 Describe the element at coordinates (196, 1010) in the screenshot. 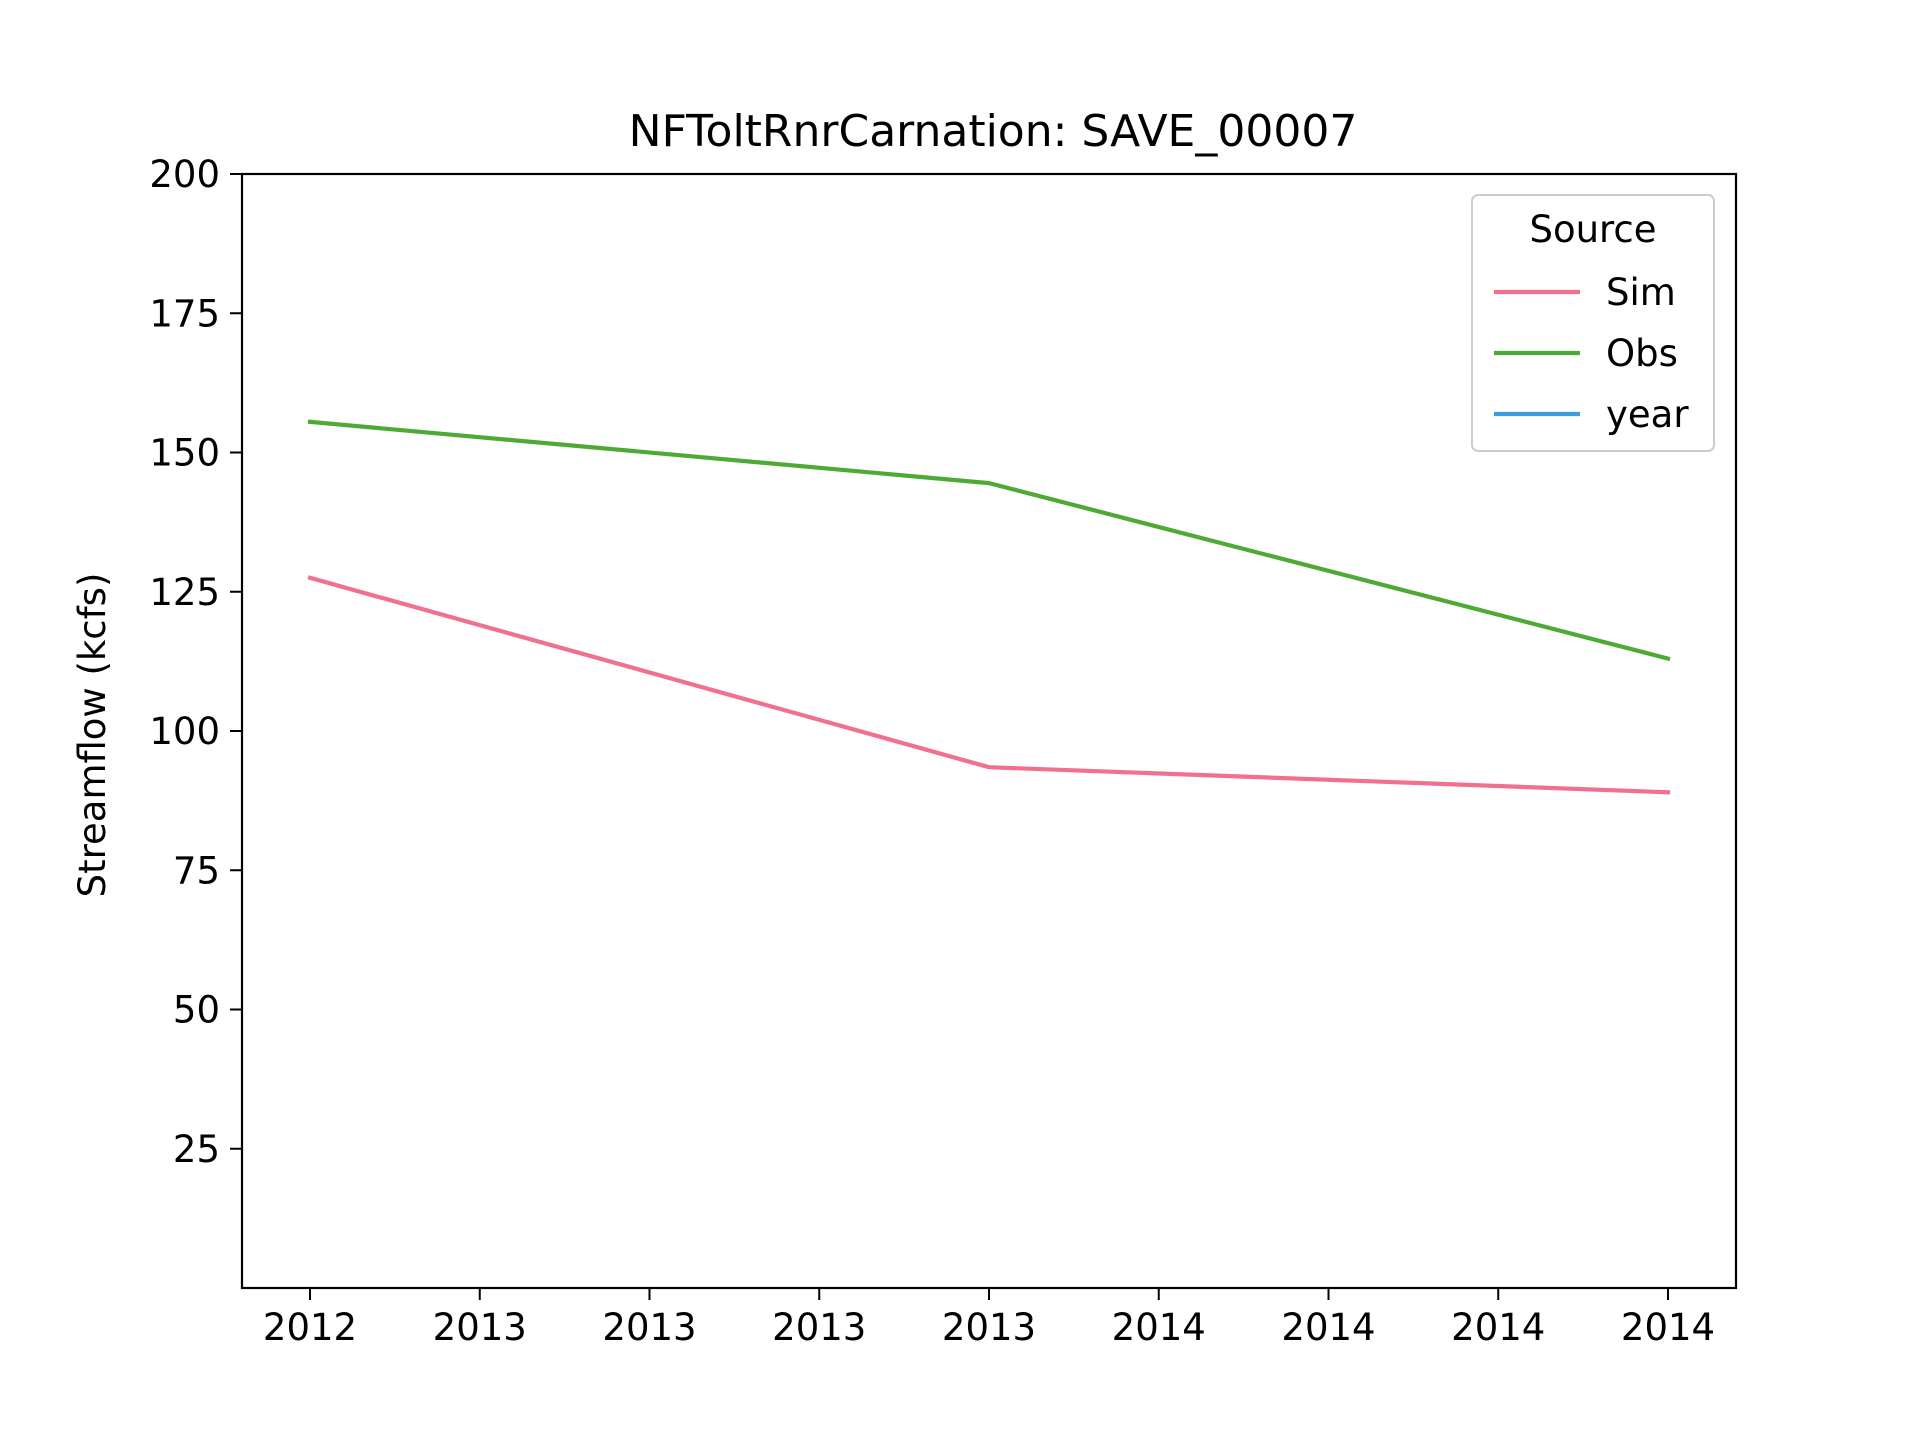

I see `y-tick-label: 50` at that location.